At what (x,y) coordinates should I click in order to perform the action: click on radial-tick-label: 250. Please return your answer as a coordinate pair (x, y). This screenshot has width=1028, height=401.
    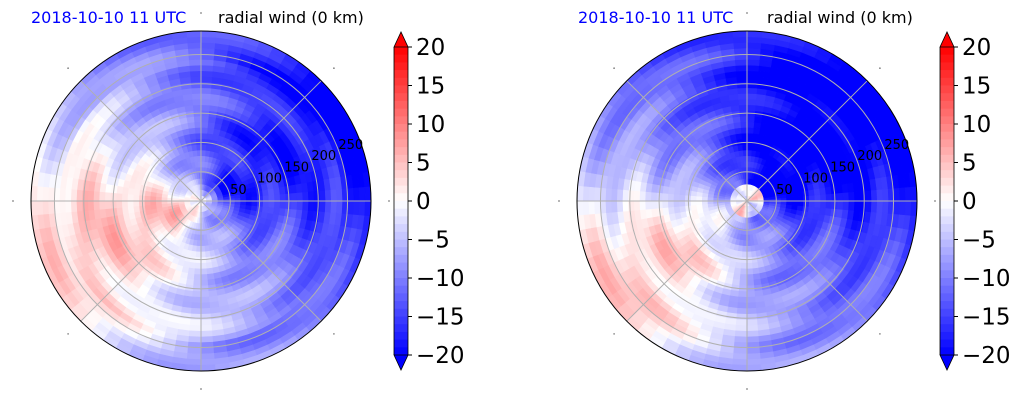
    Looking at the image, I should click on (896, 145).